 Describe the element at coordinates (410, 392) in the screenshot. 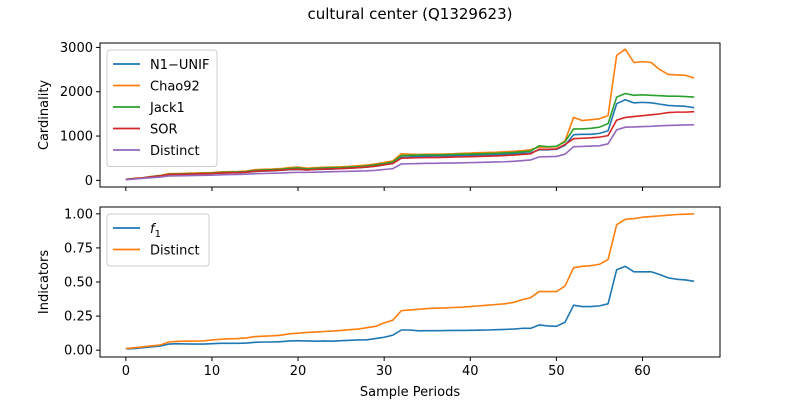

I see `x-axis-label: Sample Periods` at that location.